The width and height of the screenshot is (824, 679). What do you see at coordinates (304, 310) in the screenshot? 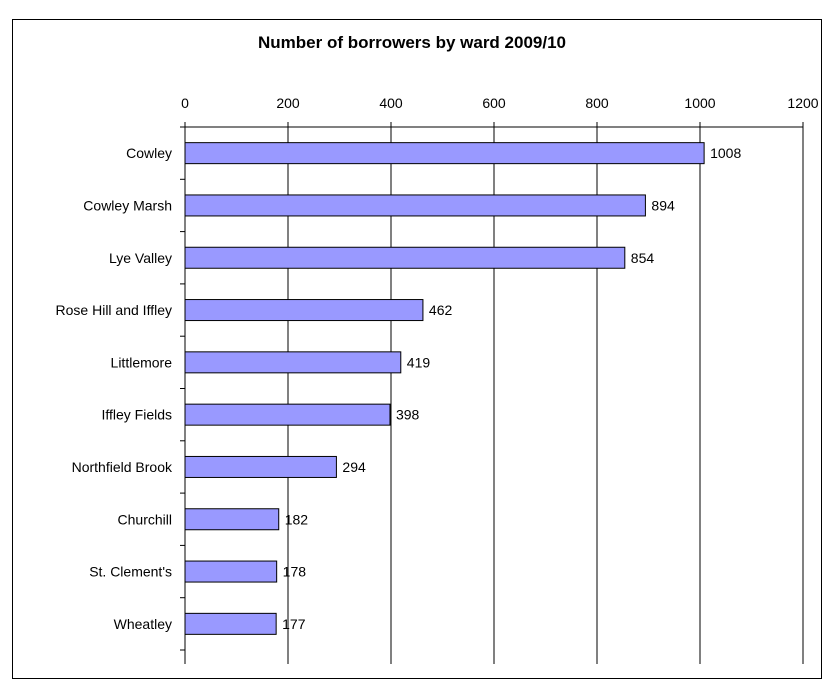
I see `bar-rose-hill-and-iffley` at bounding box center [304, 310].